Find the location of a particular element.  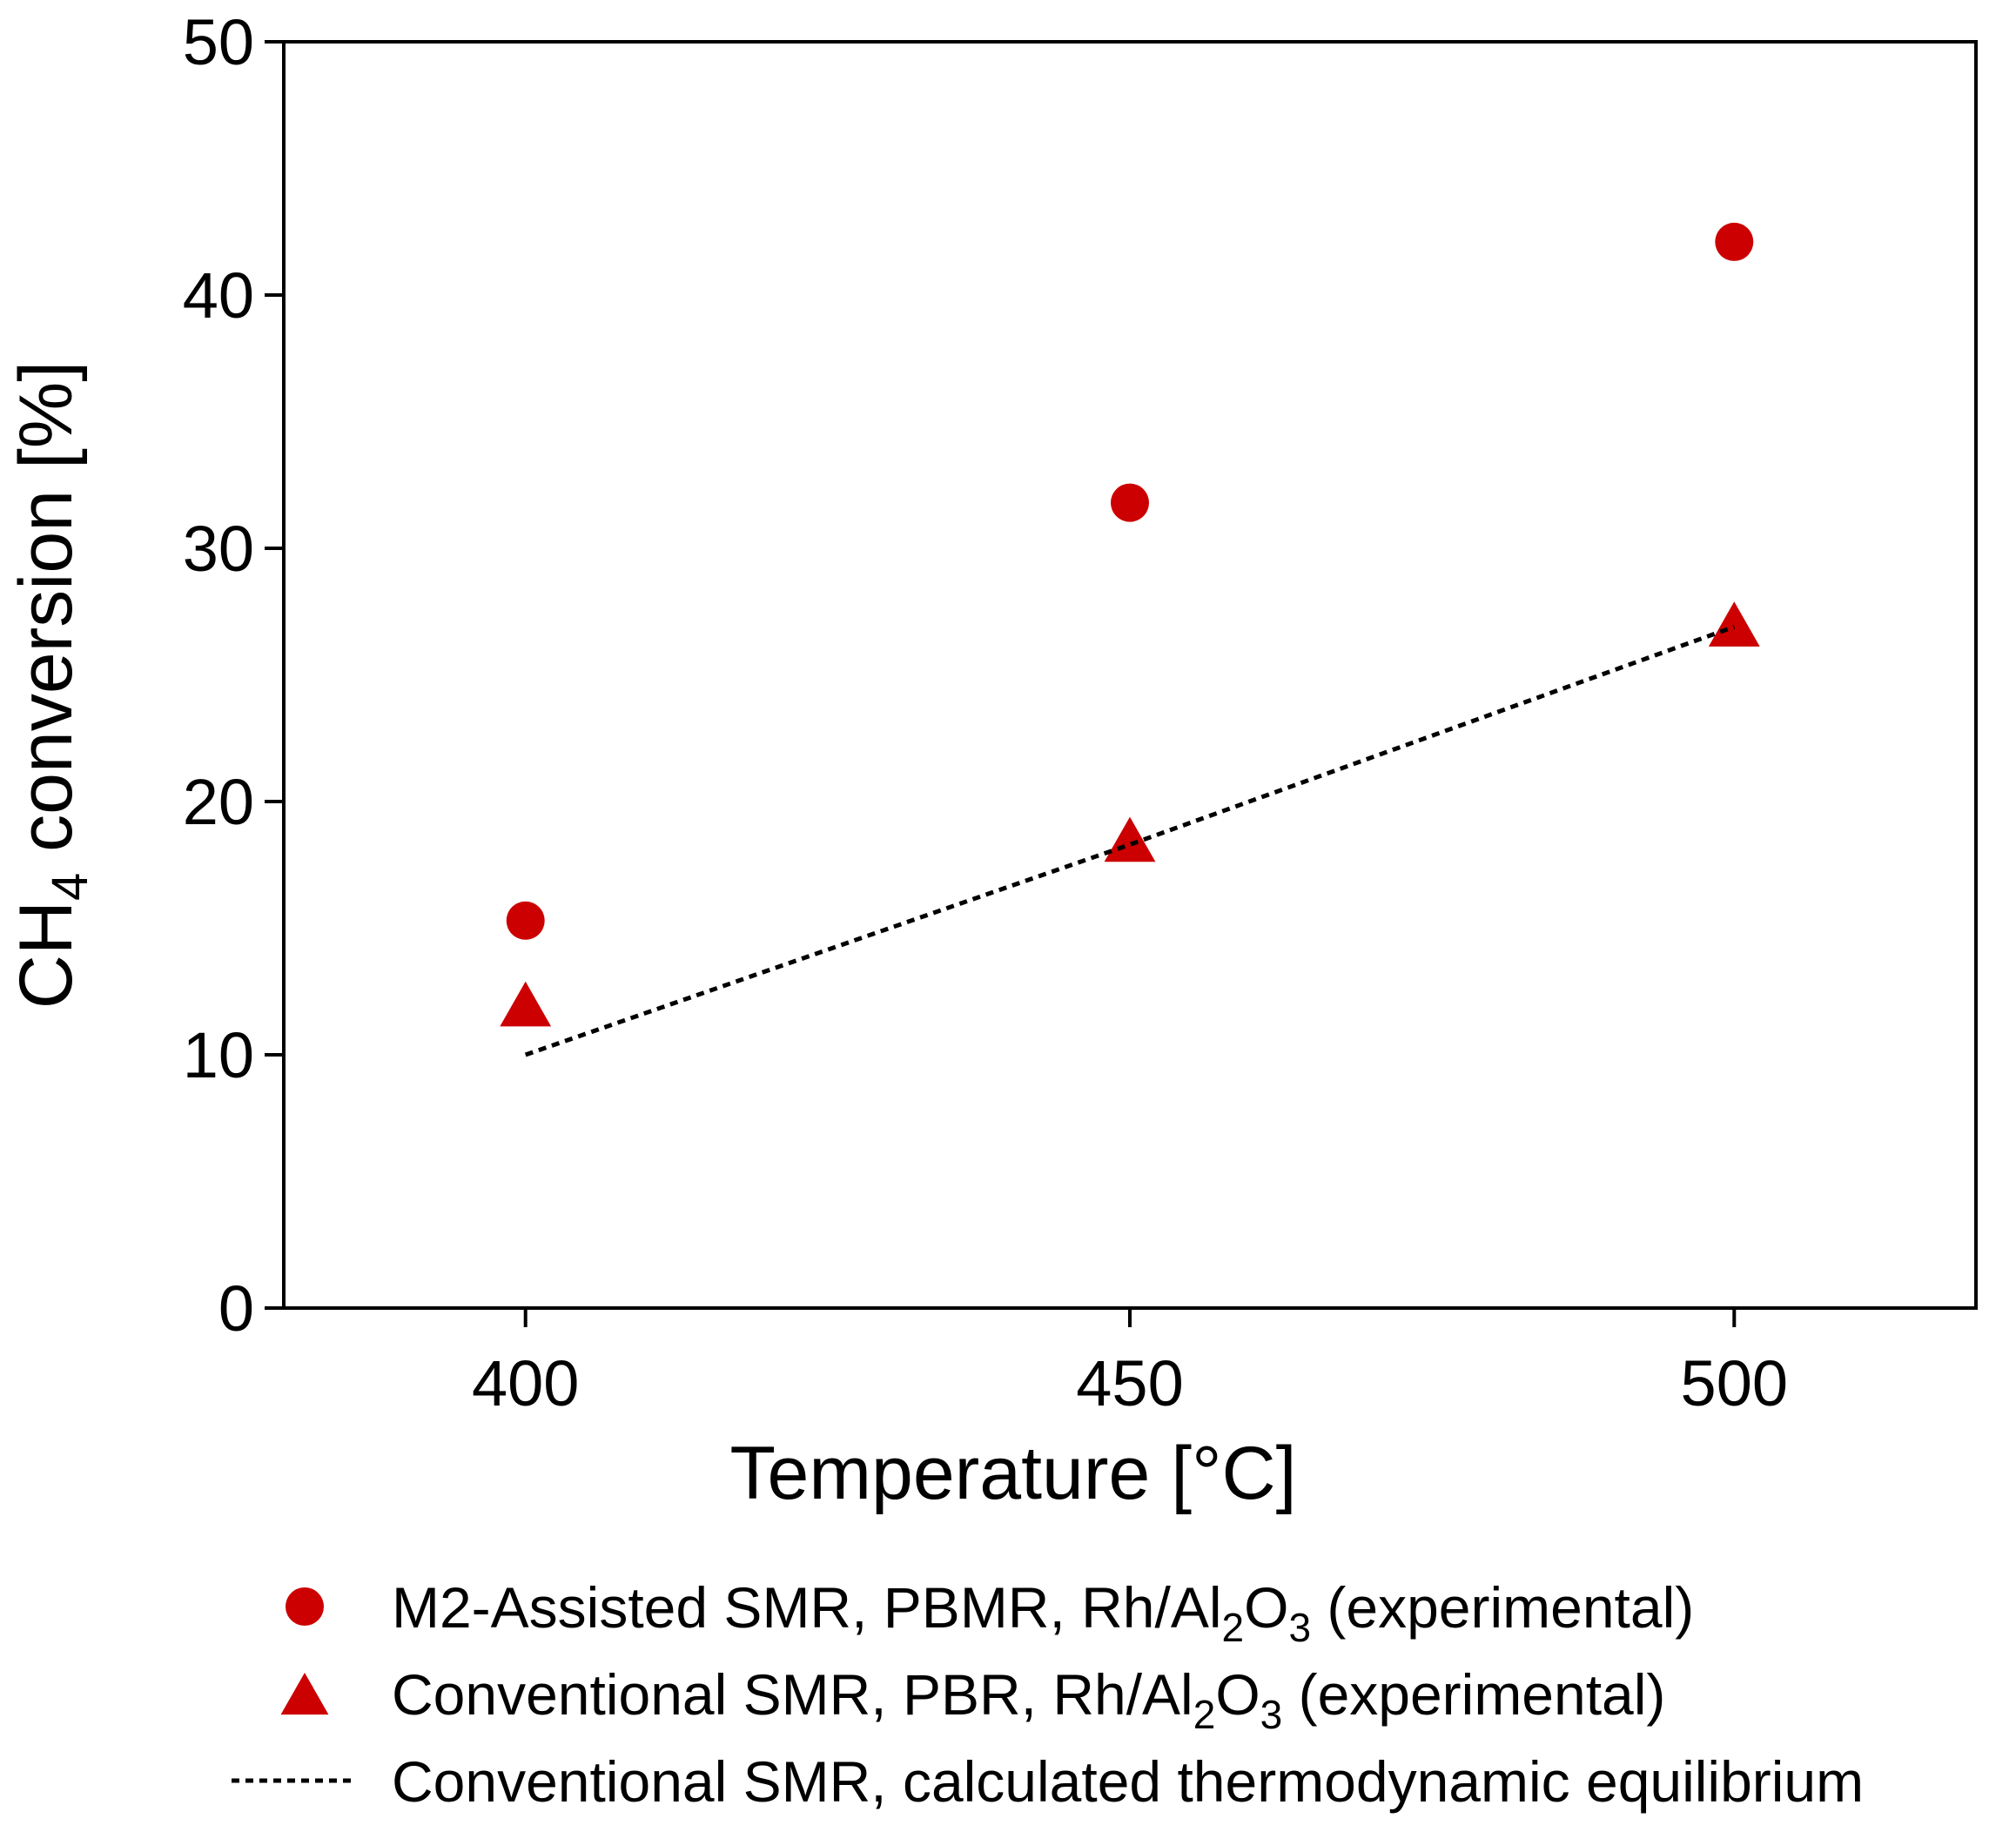

equilibrium-line is located at coordinates (1130, 840).